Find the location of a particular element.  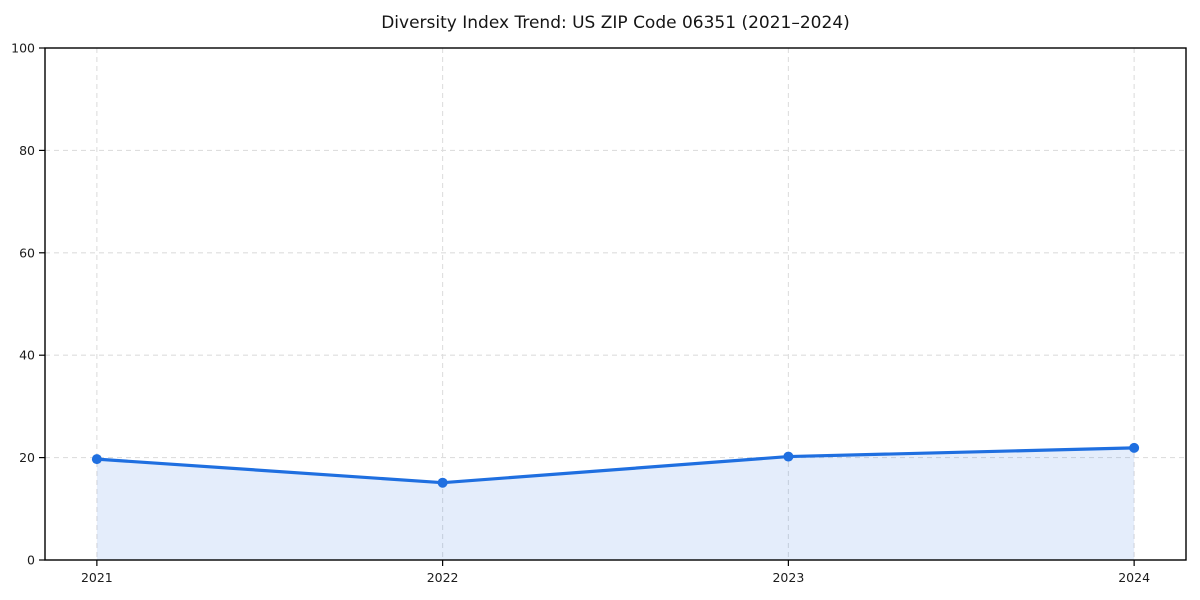

y-tick-label-20: 20 is located at coordinates (27, 457).